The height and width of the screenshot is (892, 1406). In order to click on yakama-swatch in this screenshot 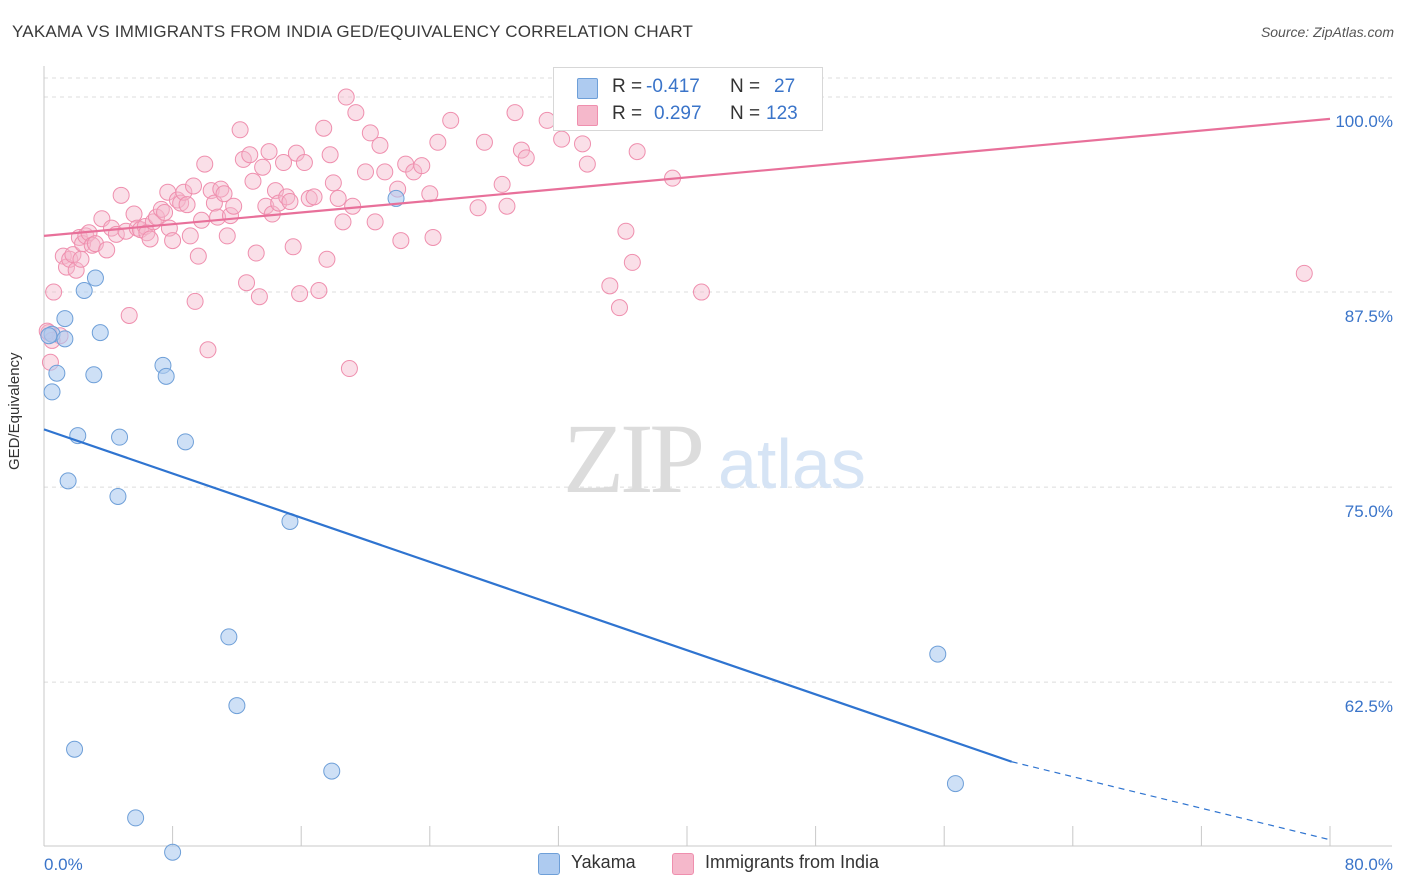, I will do `click(587, 88)`.